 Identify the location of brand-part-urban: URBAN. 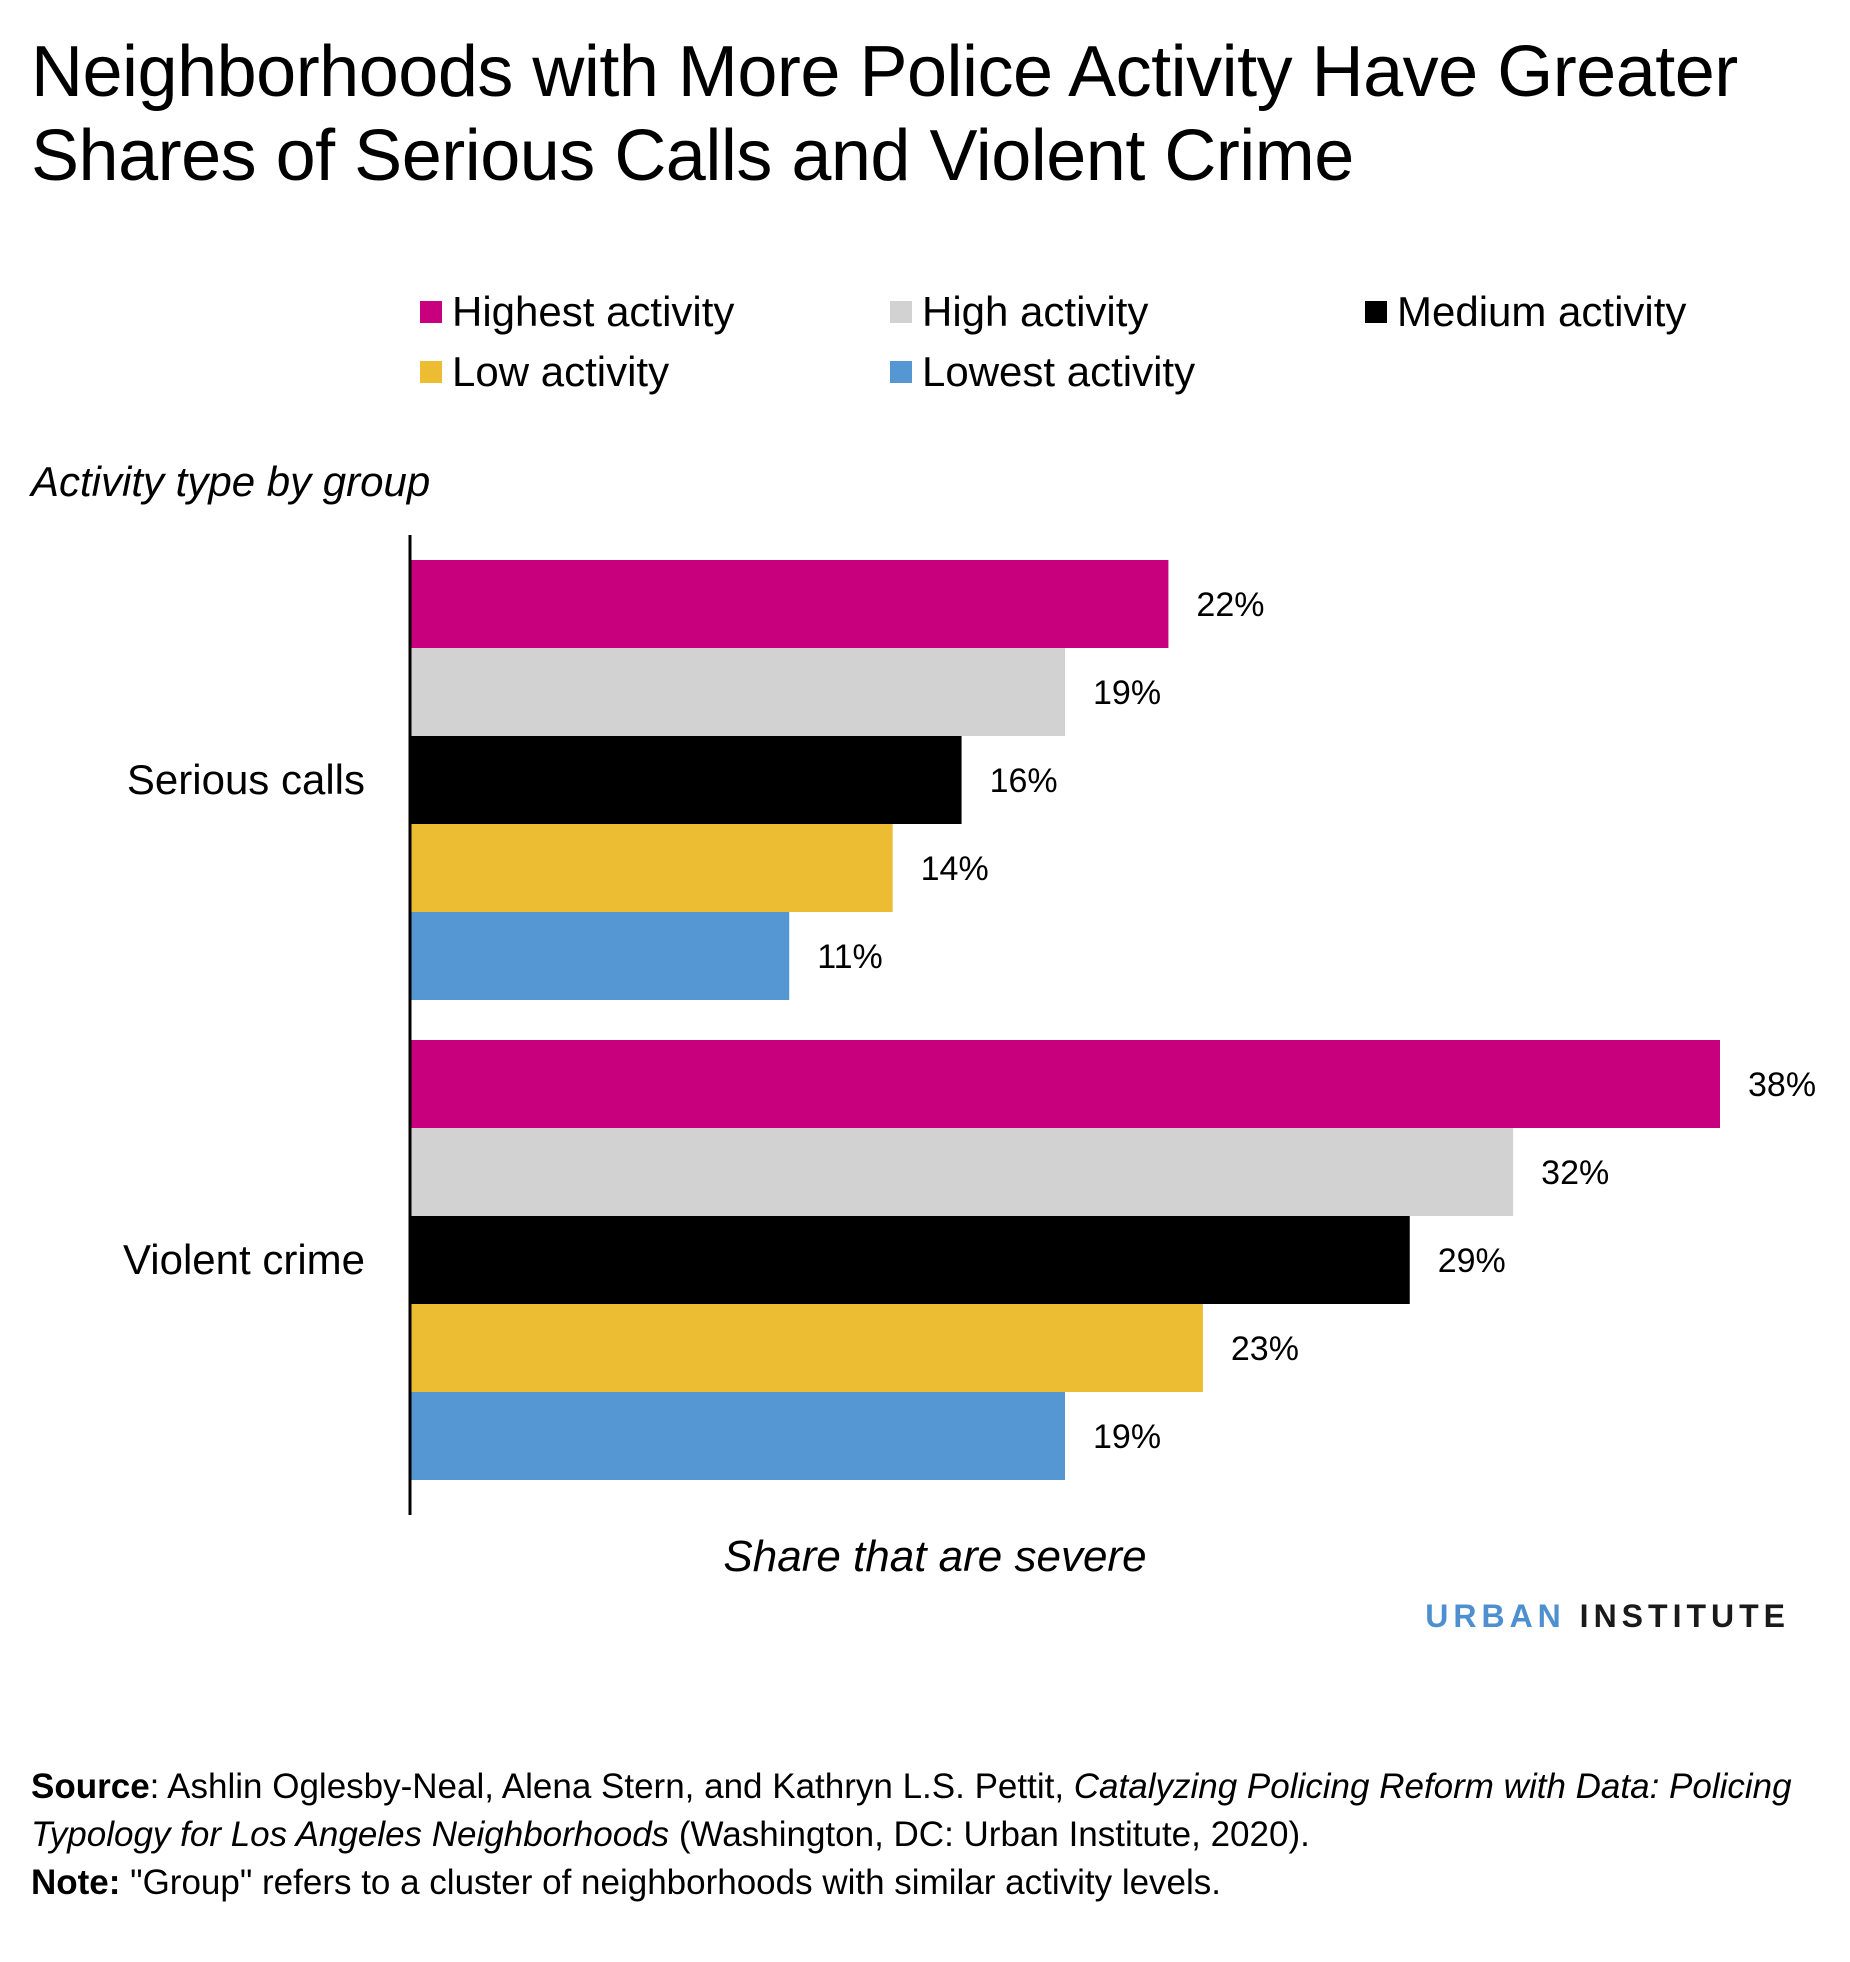
(1495, 1616).